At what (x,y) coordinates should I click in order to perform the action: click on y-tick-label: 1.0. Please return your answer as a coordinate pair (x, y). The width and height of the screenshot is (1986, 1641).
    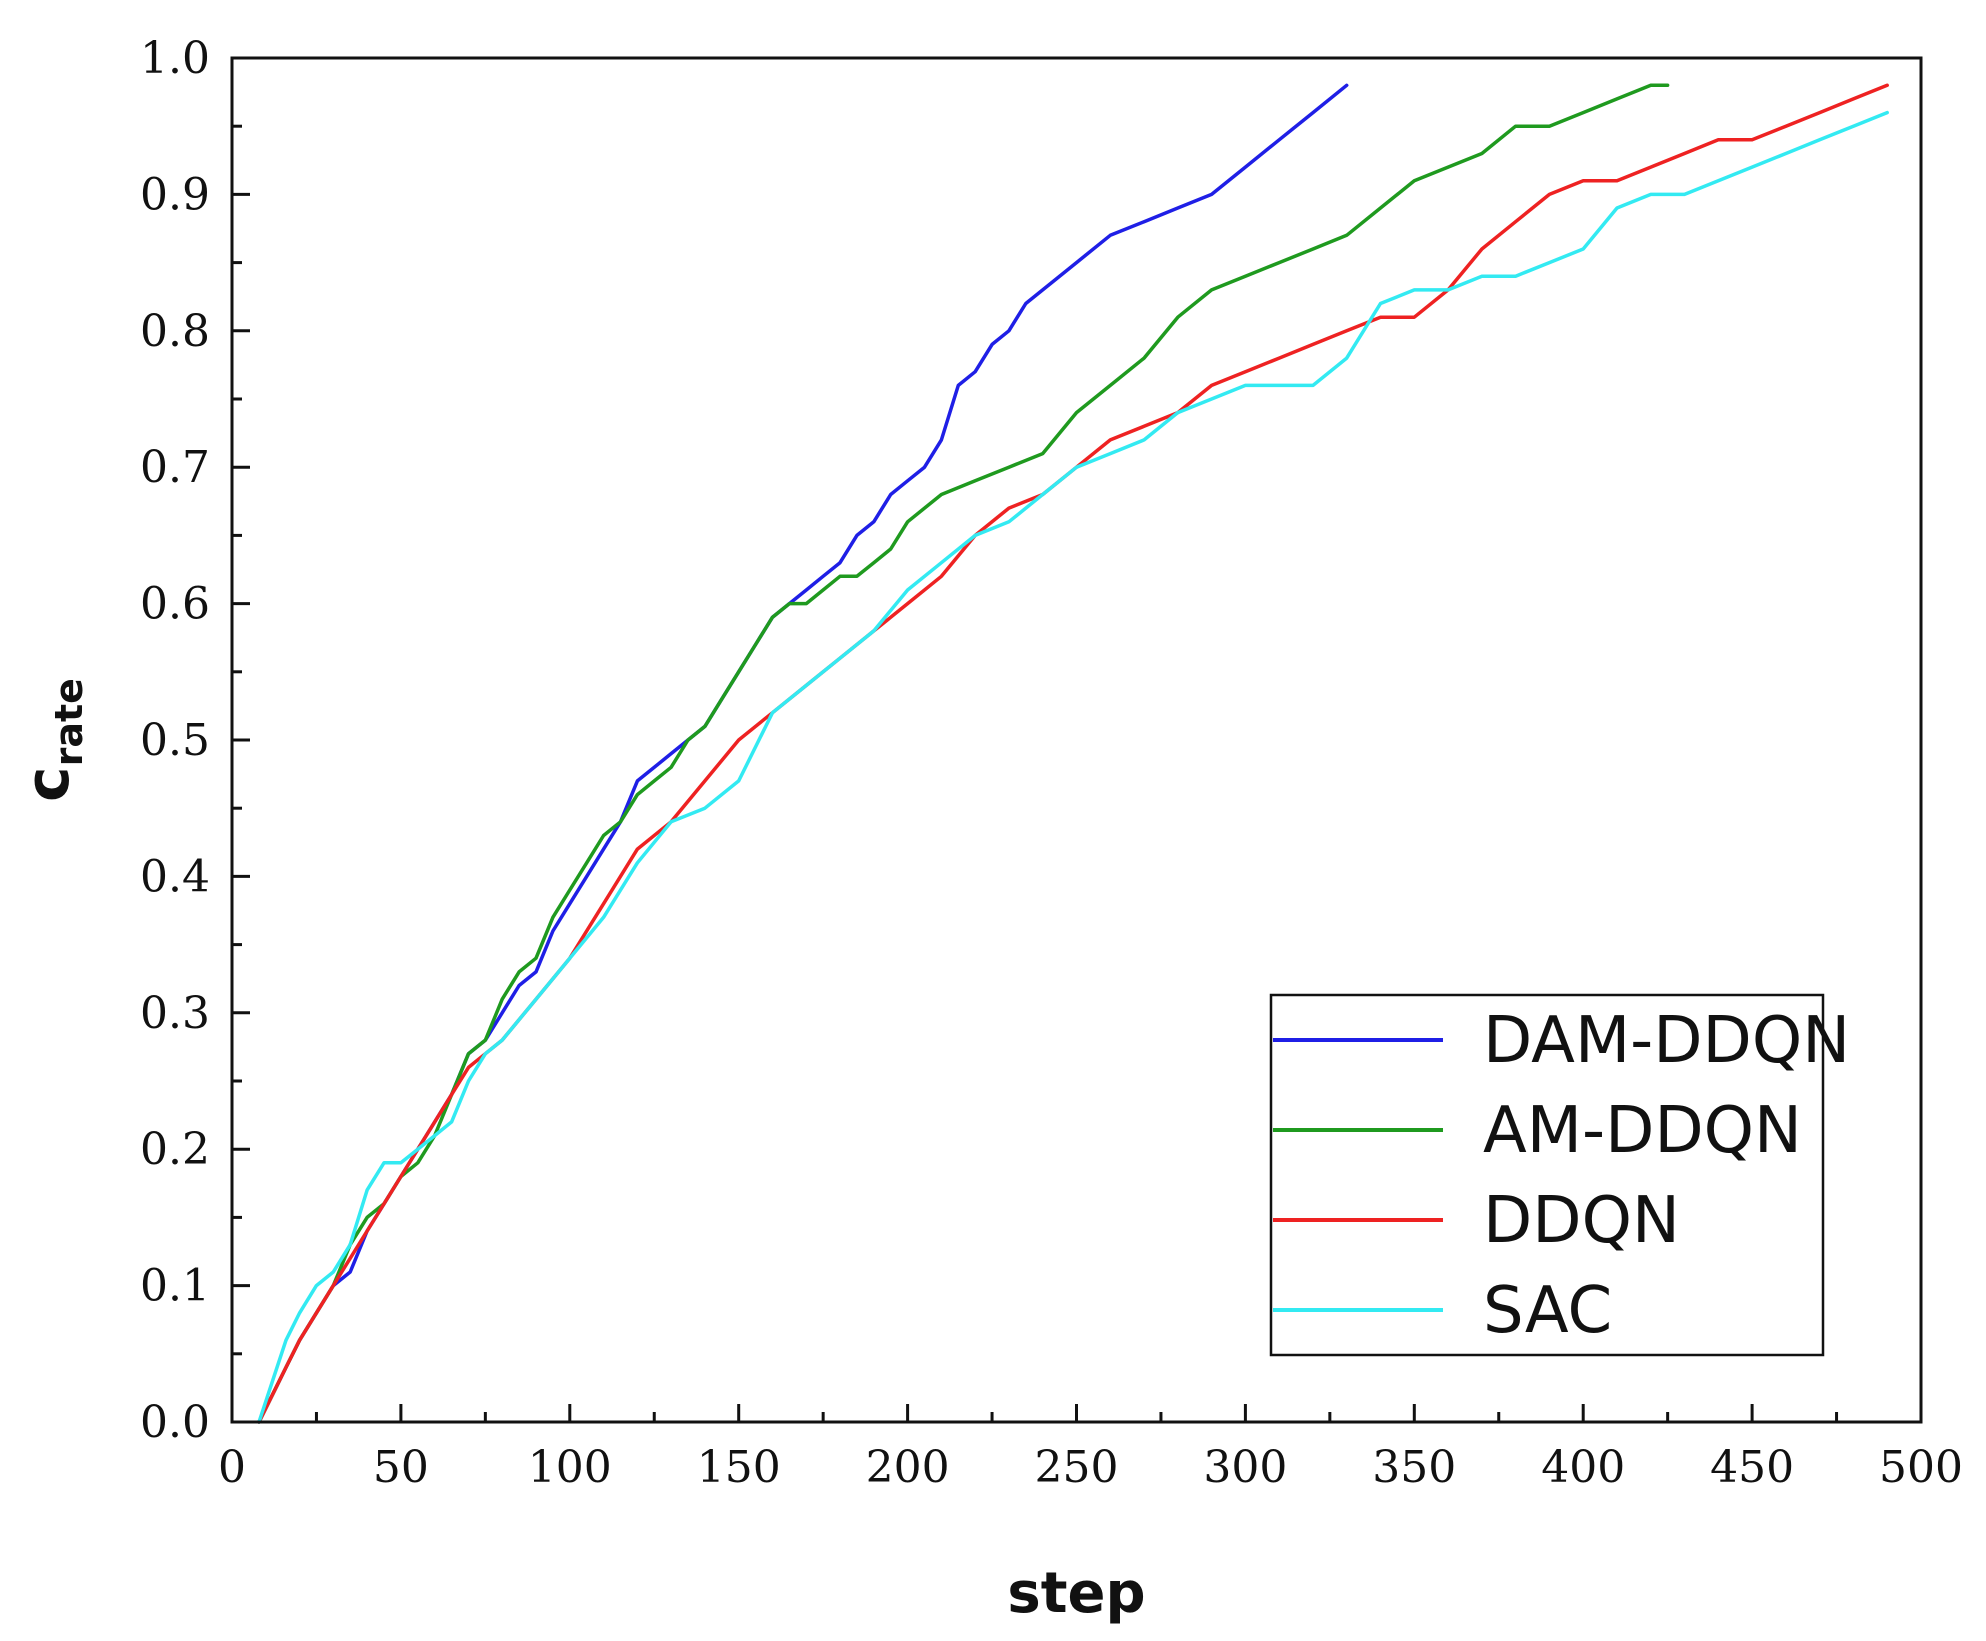
    Looking at the image, I should click on (175, 58).